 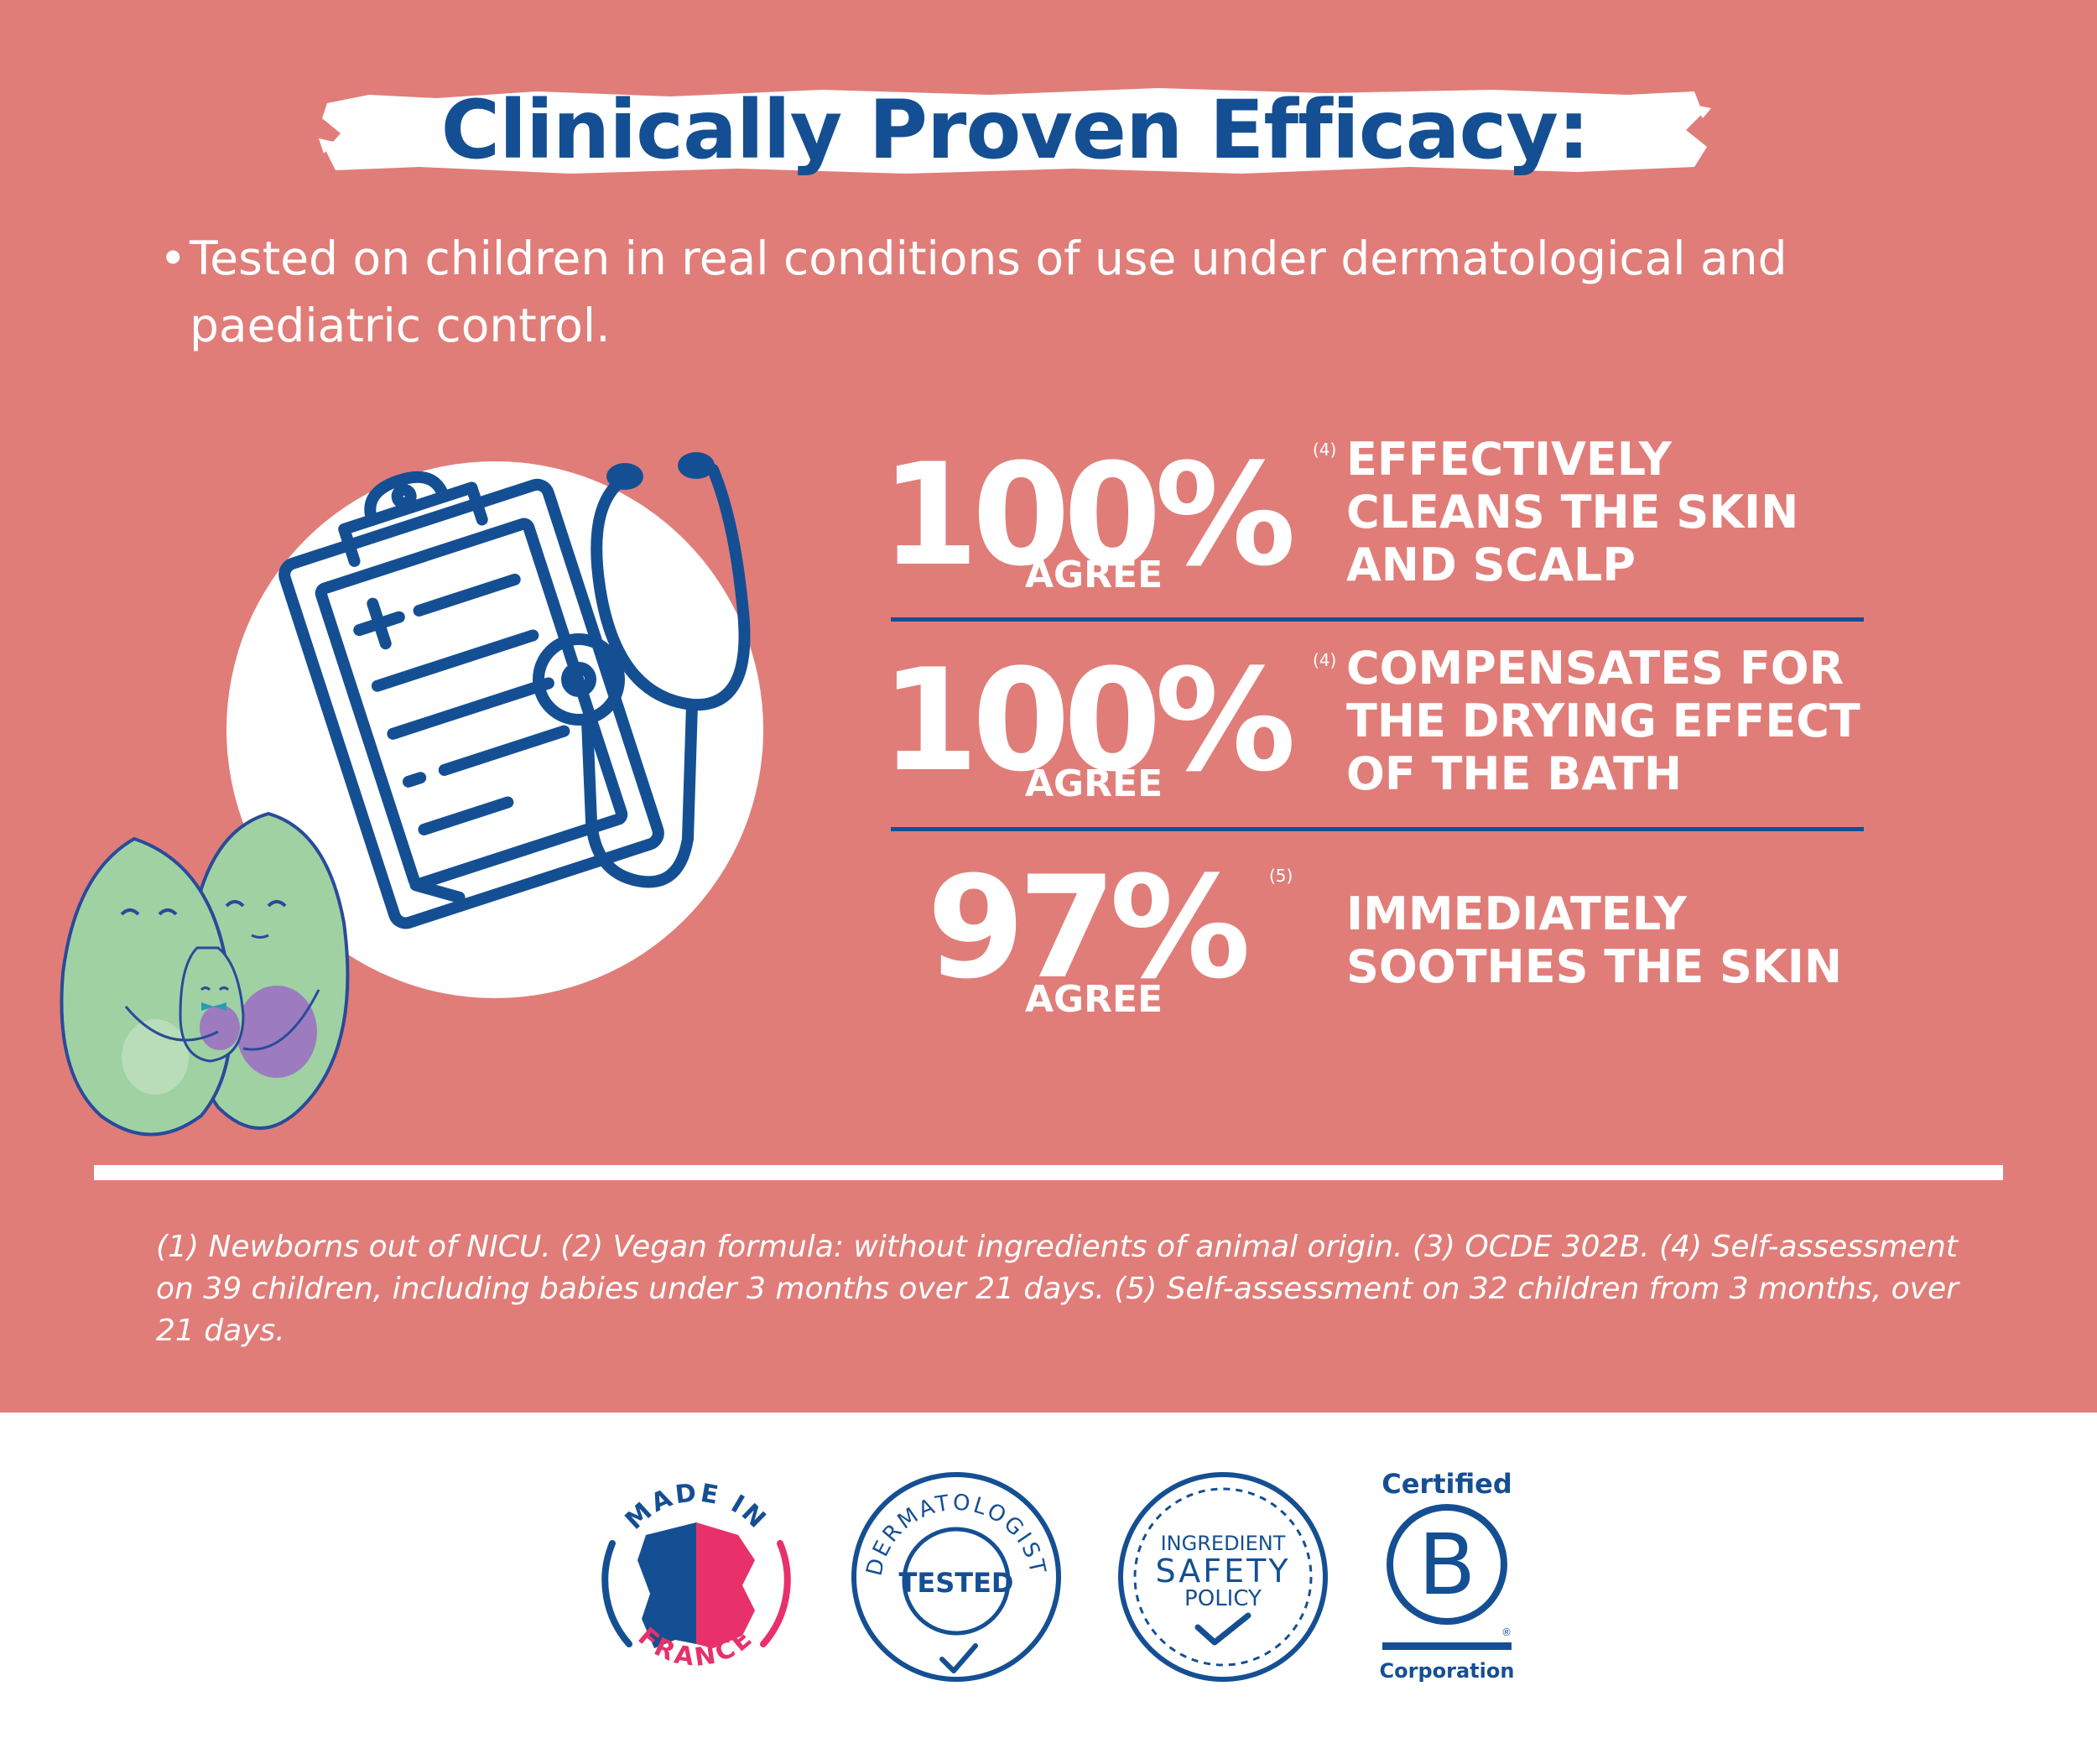 I want to click on avocado-family-illustration, so click(x=205, y=974).